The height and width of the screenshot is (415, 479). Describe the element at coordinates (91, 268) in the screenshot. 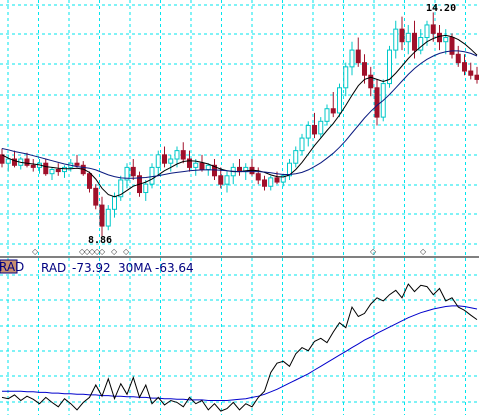

I see `legend-rad-value: -73.92` at that location.